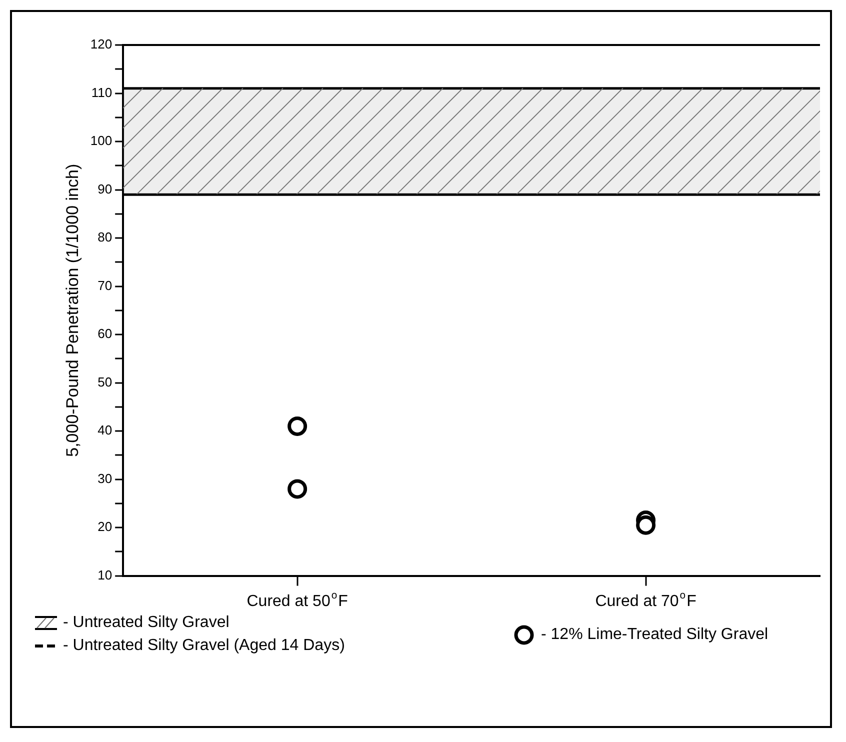  Describe the element at coordinates (654, 635) in the screenshot. I see `legend-label: - 12% Lime-Treated Silty Gravel` at that location.